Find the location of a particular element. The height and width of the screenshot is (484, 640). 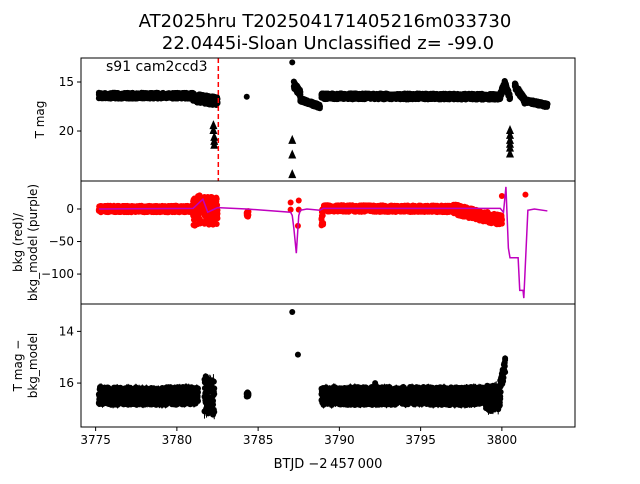

y-axis-label-line: T mag is located at coordinates (40, 120).